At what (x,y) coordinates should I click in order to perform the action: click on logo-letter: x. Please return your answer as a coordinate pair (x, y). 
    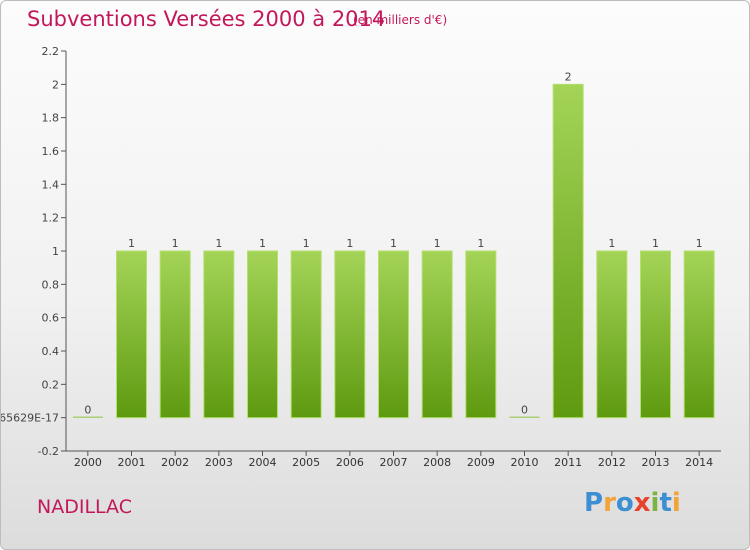
    Looking at the image, I should click on (642, 503).